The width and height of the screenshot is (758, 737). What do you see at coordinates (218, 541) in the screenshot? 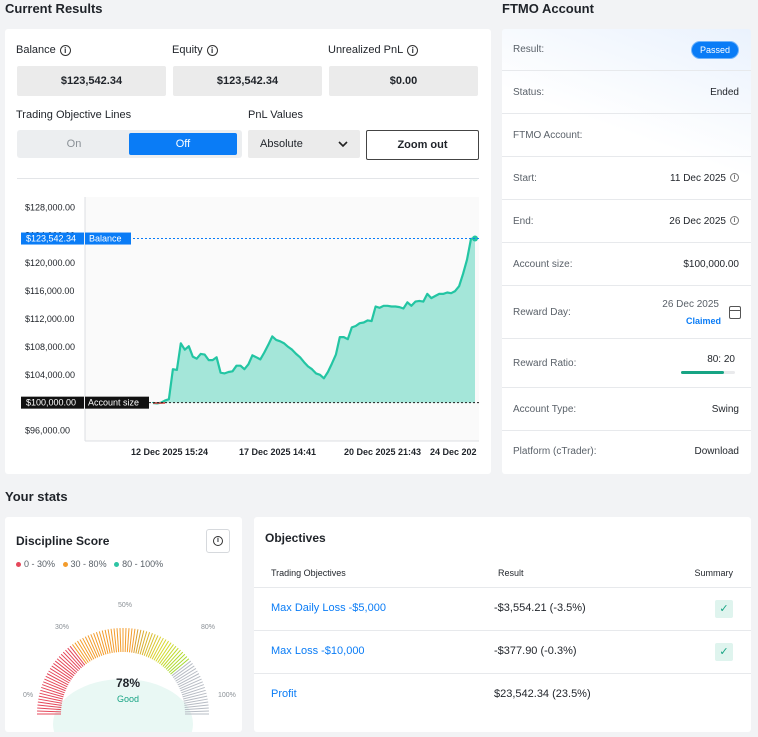
I see `discipline-info-button: i` at bounding box center [218, 541].